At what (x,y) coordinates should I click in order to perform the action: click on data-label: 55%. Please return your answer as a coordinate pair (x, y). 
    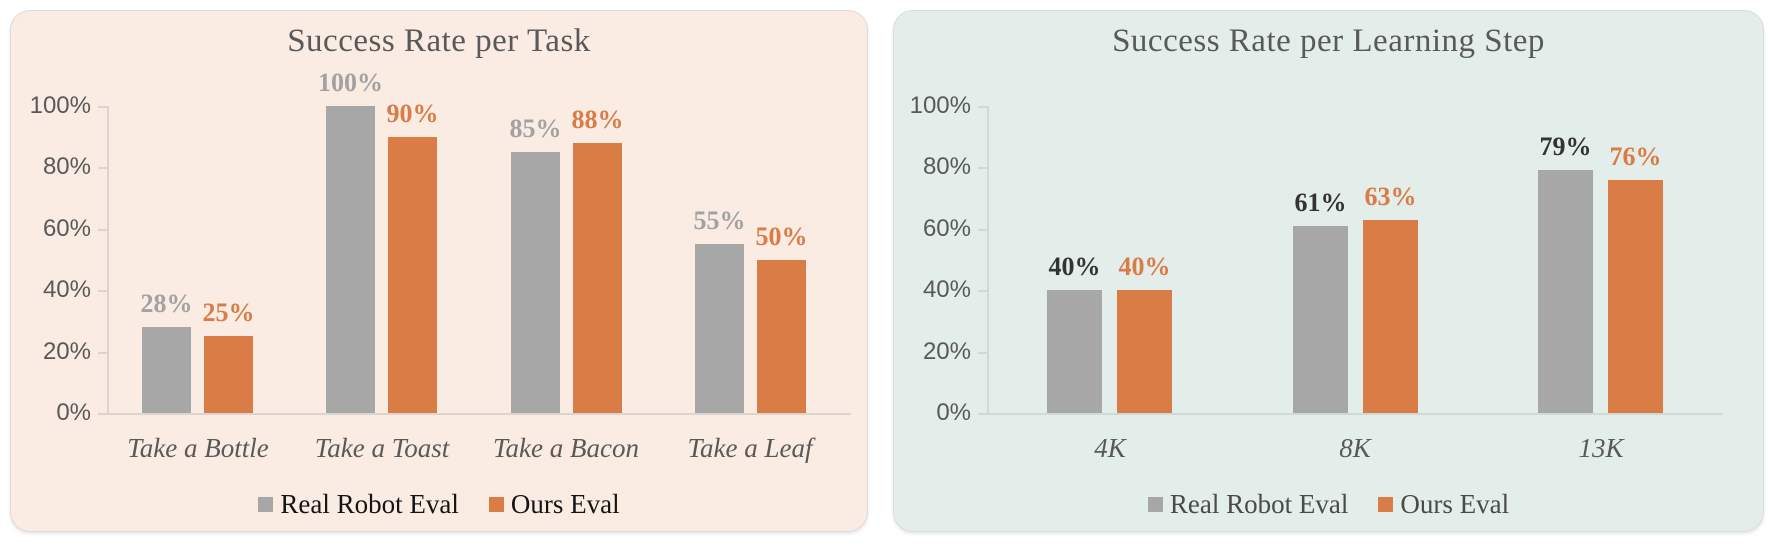
    Looking at the image, I should click on (719, 221).